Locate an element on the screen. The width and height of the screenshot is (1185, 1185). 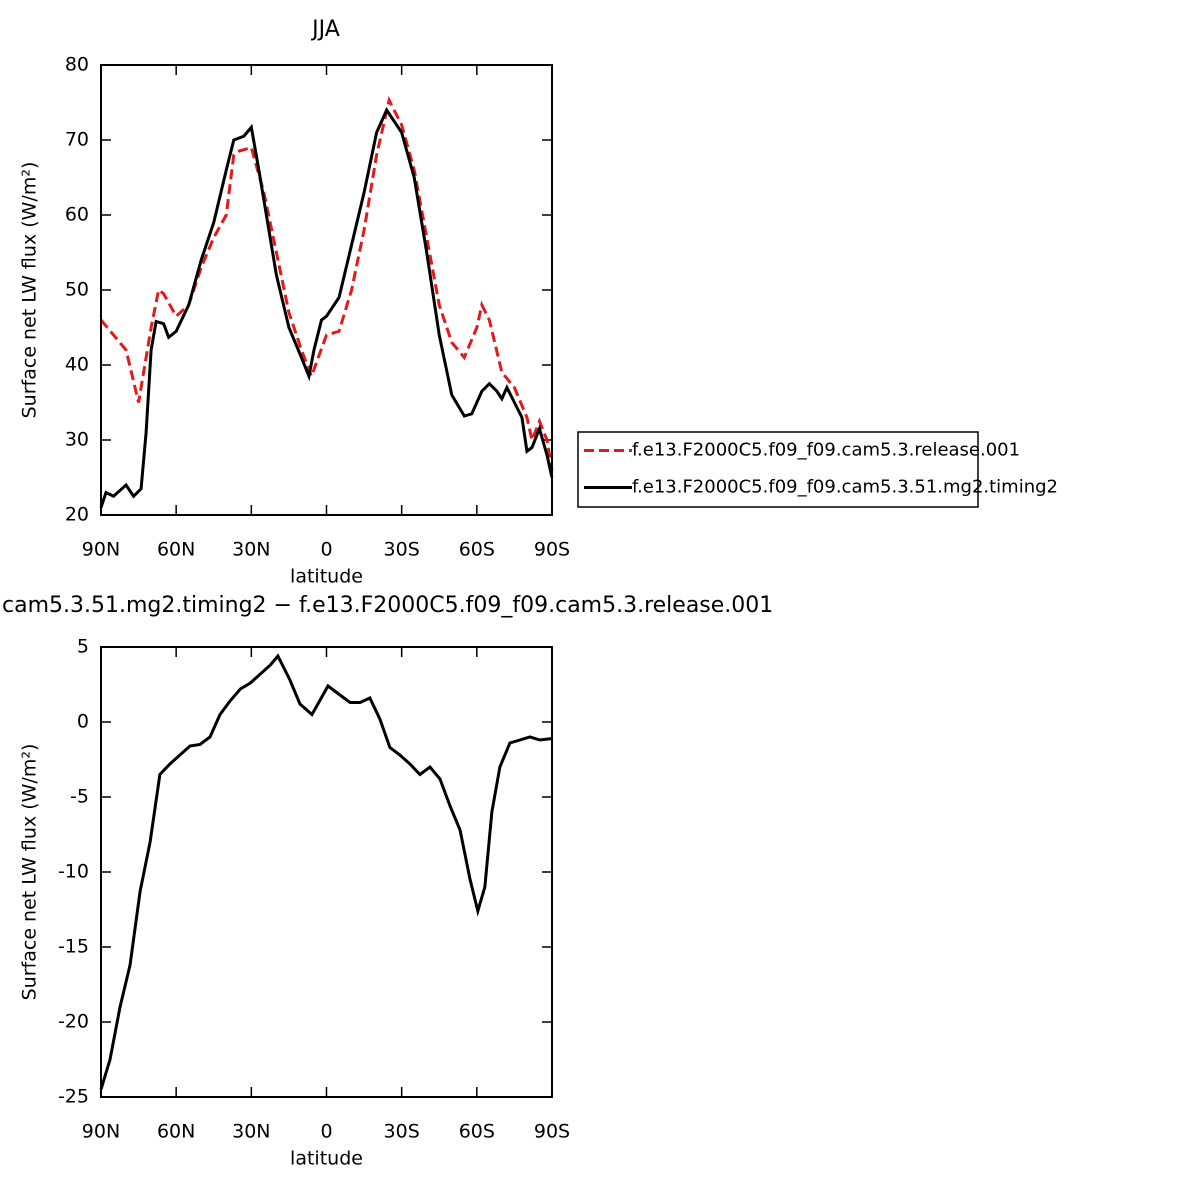
y-tick-label: 60 is located at coordinates (77, 215).